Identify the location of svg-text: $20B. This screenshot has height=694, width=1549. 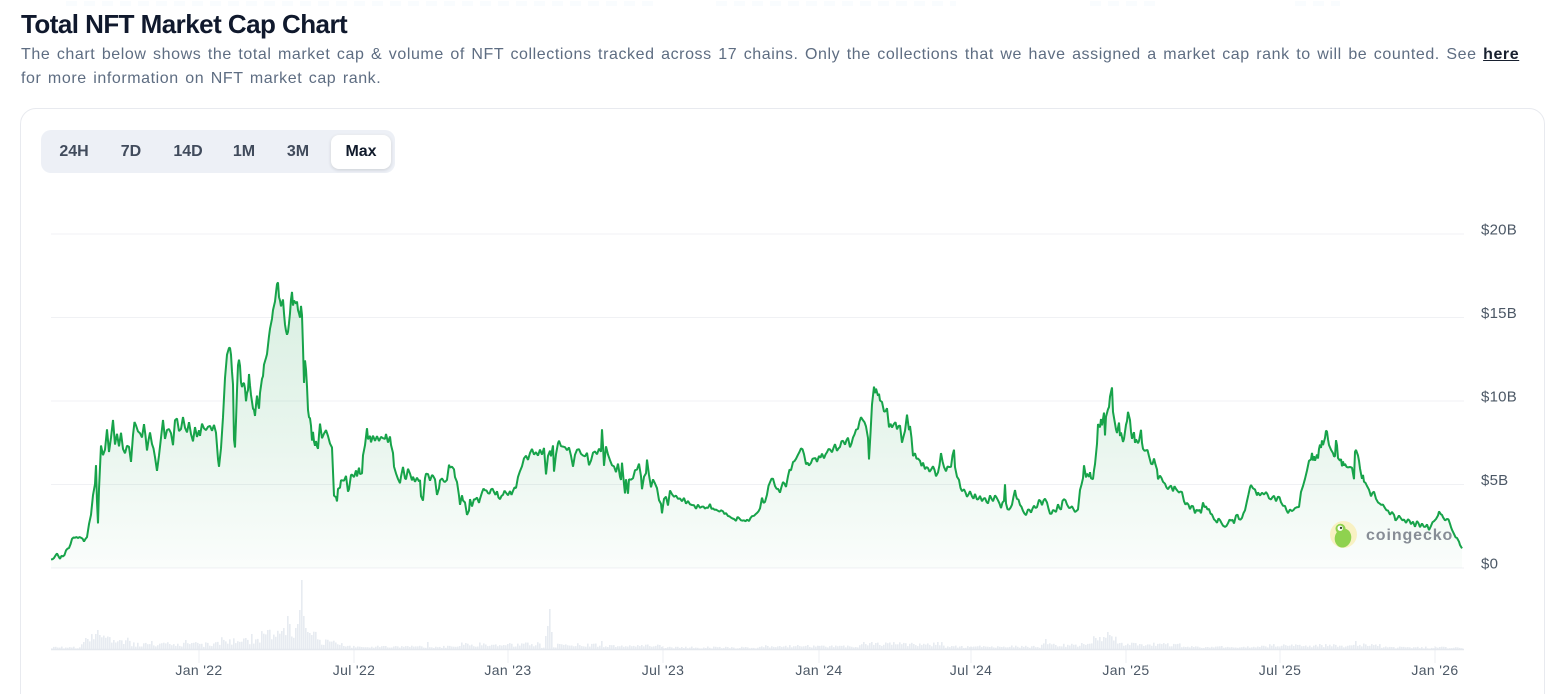
(1499, 230).